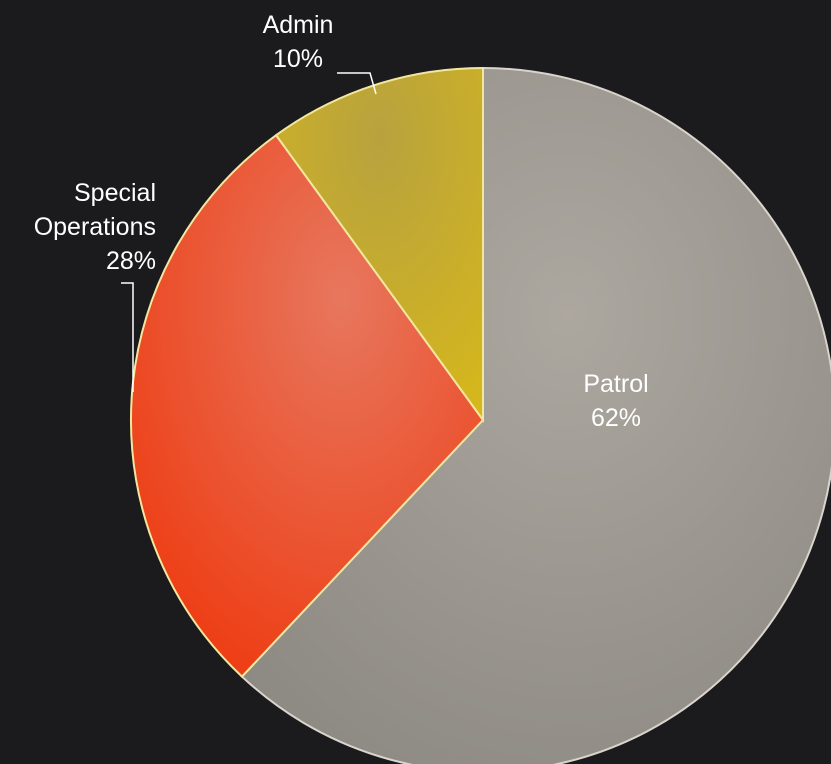 This screenshot has height=764, width=831. What do you see at coordinates (615, 384) in the screenshot?
I see `label-patrol-name: Patrol` at bounding box center [615, 384].